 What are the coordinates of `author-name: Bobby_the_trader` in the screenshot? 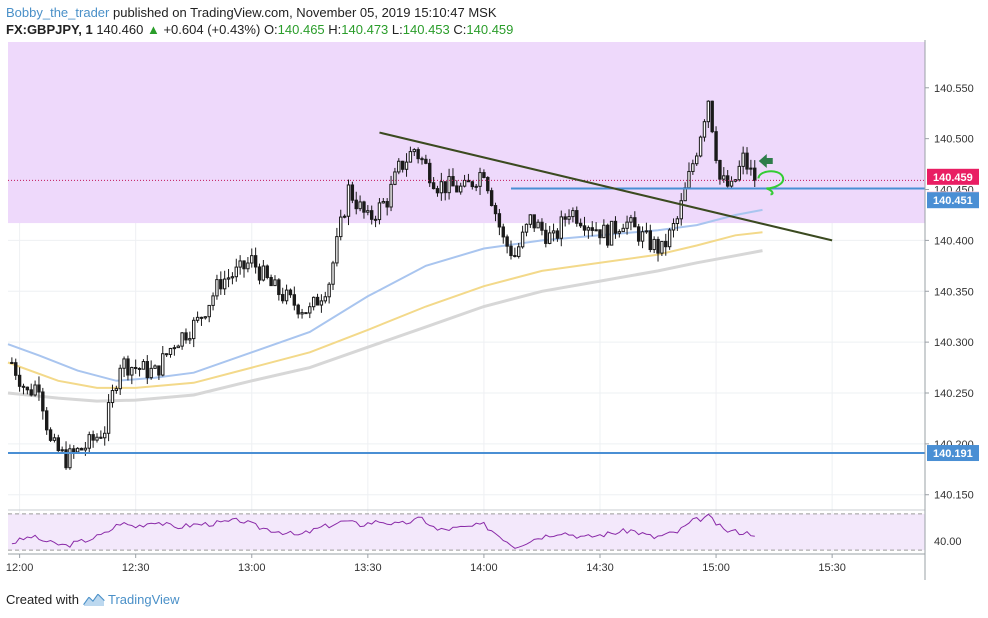 It's located at (58, 12).